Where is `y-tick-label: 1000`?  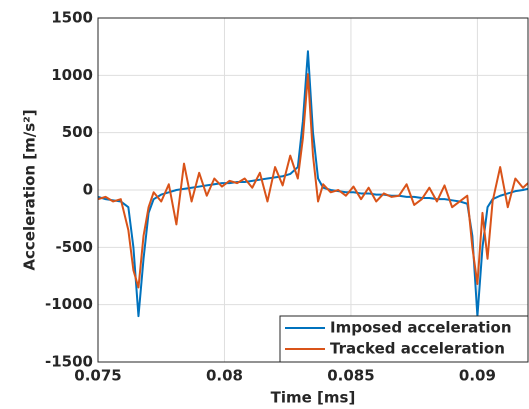
y-tick-label: 1000 is located at coordinates (72, 75).